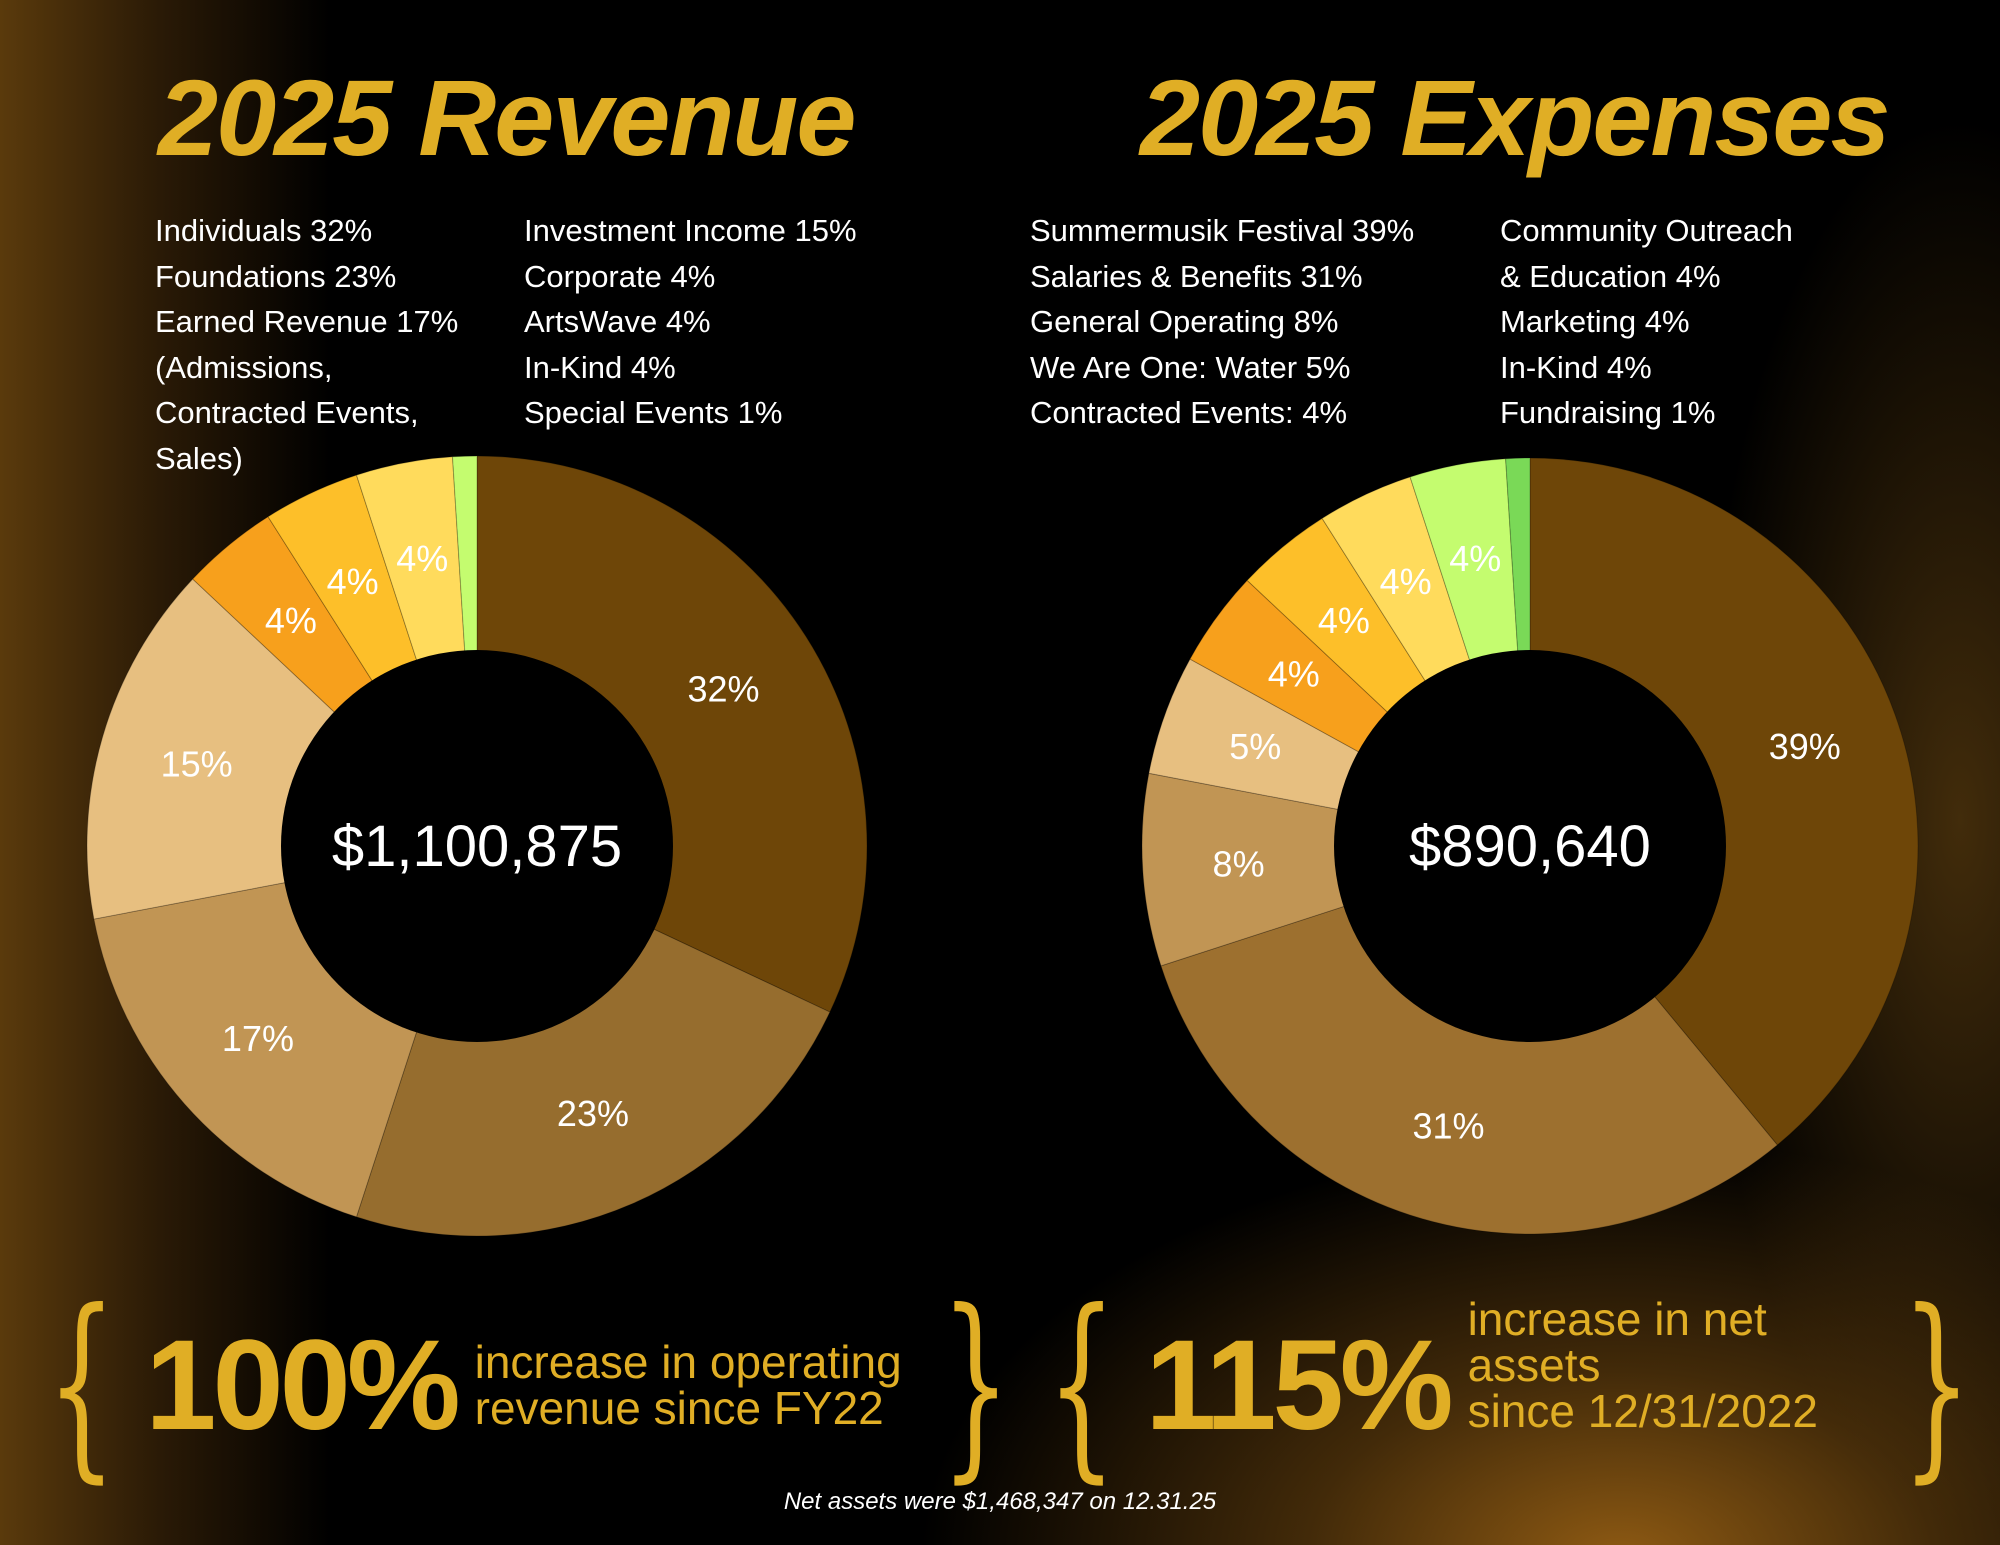  Describe the element at coordinates (507, 117) in the screenshot. I see `revenue-title: 2025 Revenue` at that location.